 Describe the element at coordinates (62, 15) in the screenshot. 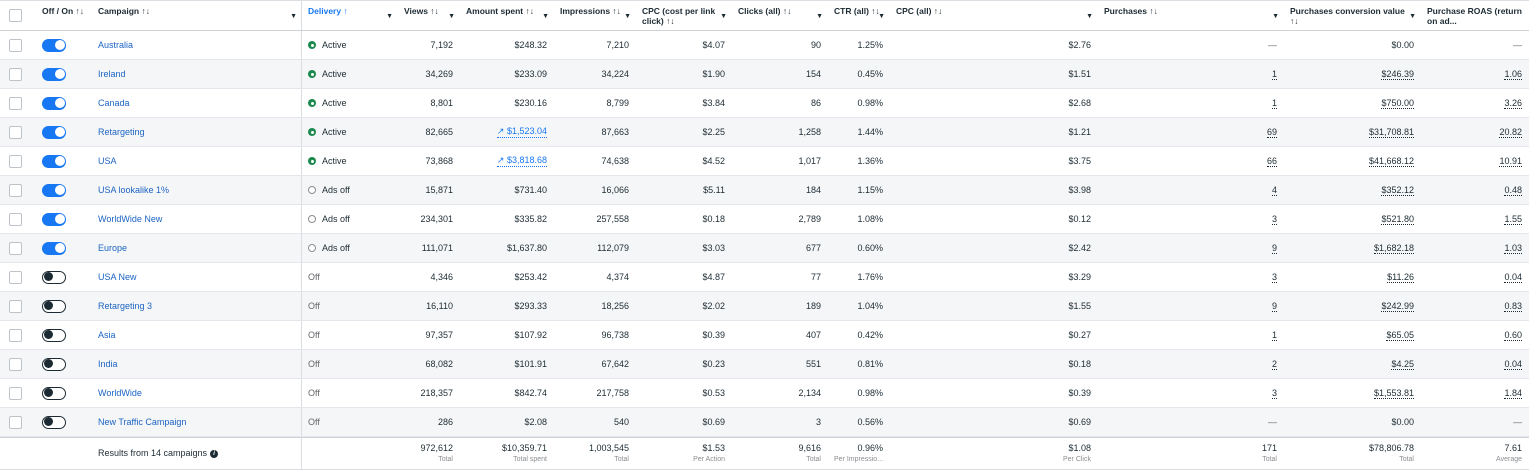

I see `header-off-on: Off / On ↑↓` at that location.